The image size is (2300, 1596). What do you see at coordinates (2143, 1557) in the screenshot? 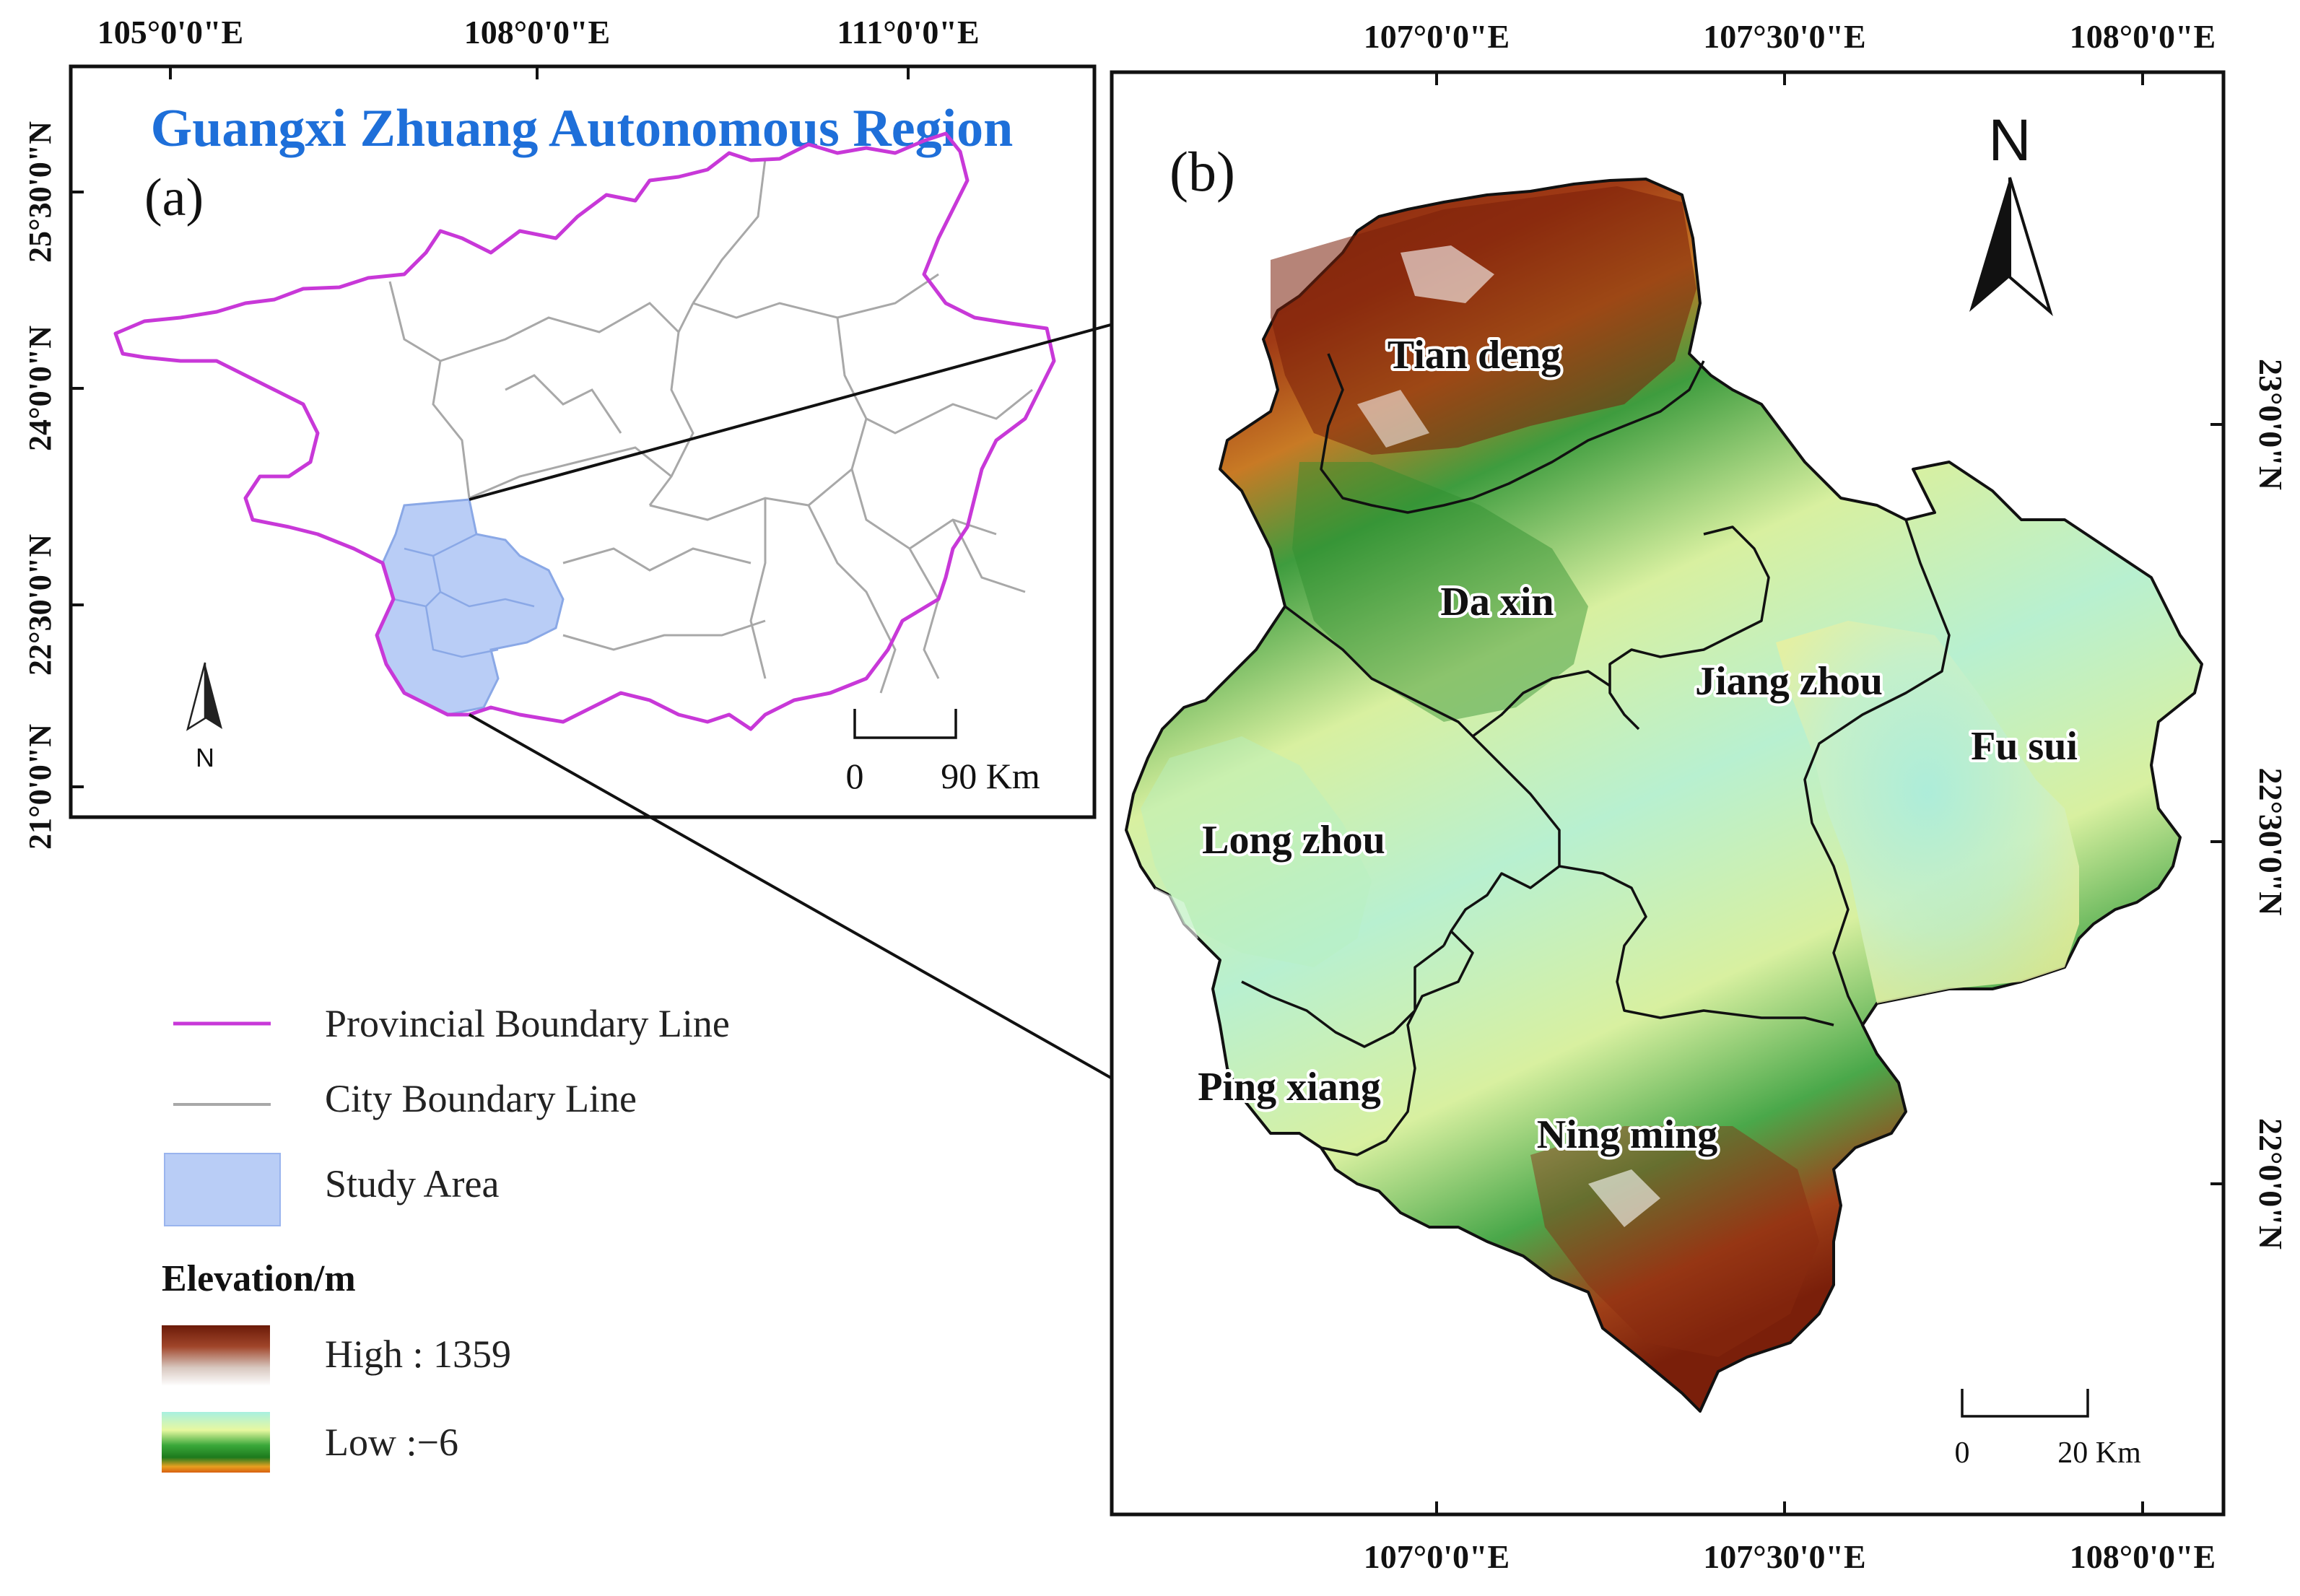
I see `lon-label-b-bottom: 108°0'0"E` at bounding box center [2143, 1557].